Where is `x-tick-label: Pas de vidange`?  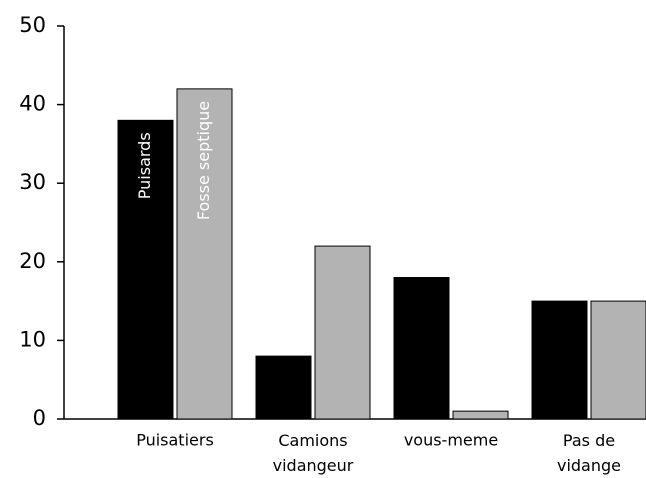
x-tick-label: Pas de vidange is located at coordinates (589, 453).